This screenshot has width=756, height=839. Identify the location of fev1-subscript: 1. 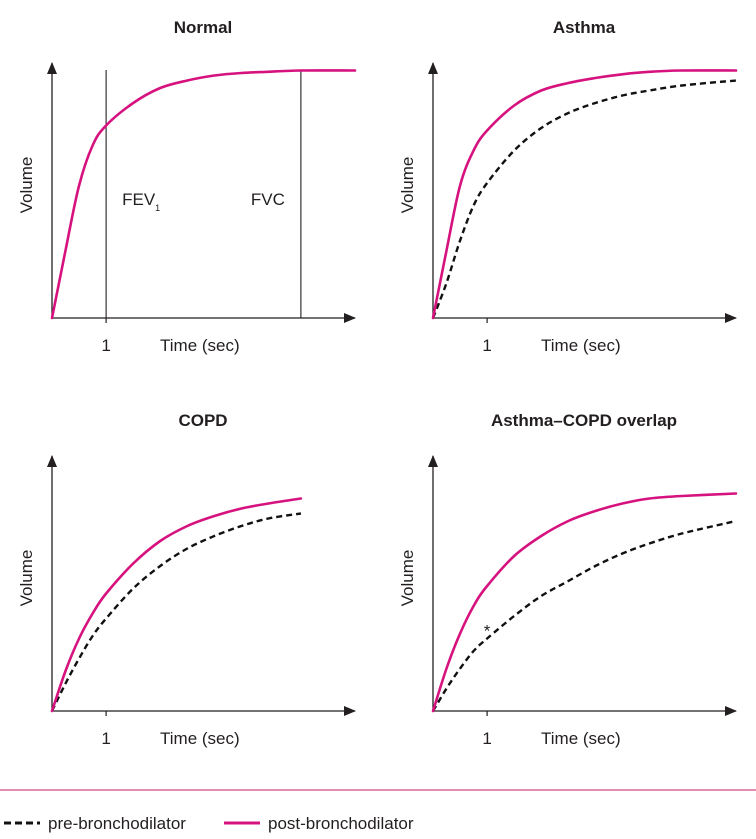
(157, 208).